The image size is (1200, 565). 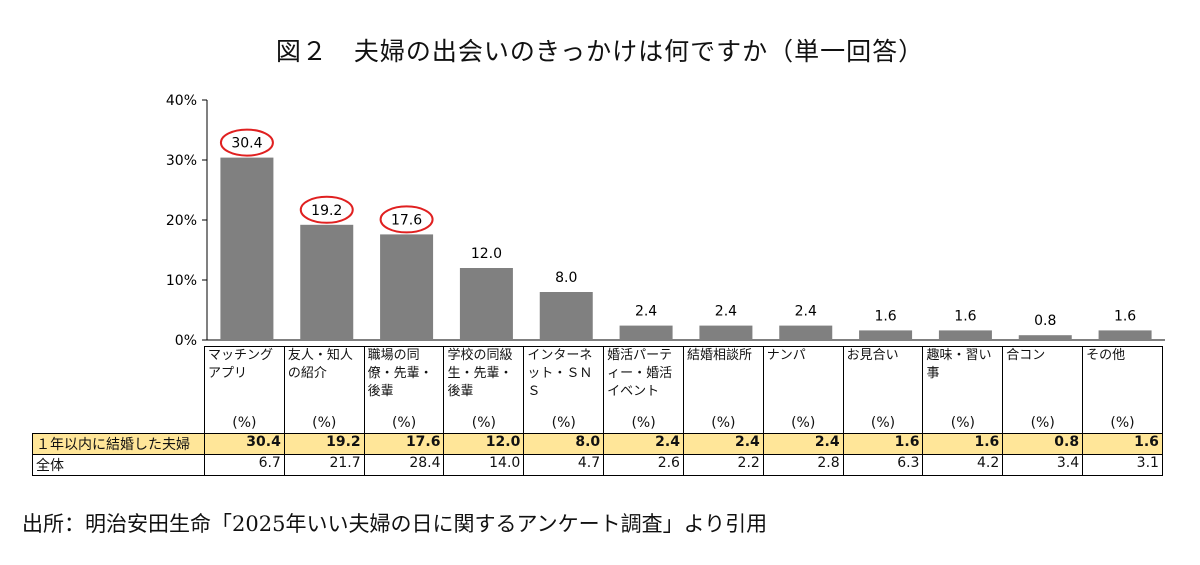 I want to click on value-cell: 3.1, so click(x=1122, y=465).